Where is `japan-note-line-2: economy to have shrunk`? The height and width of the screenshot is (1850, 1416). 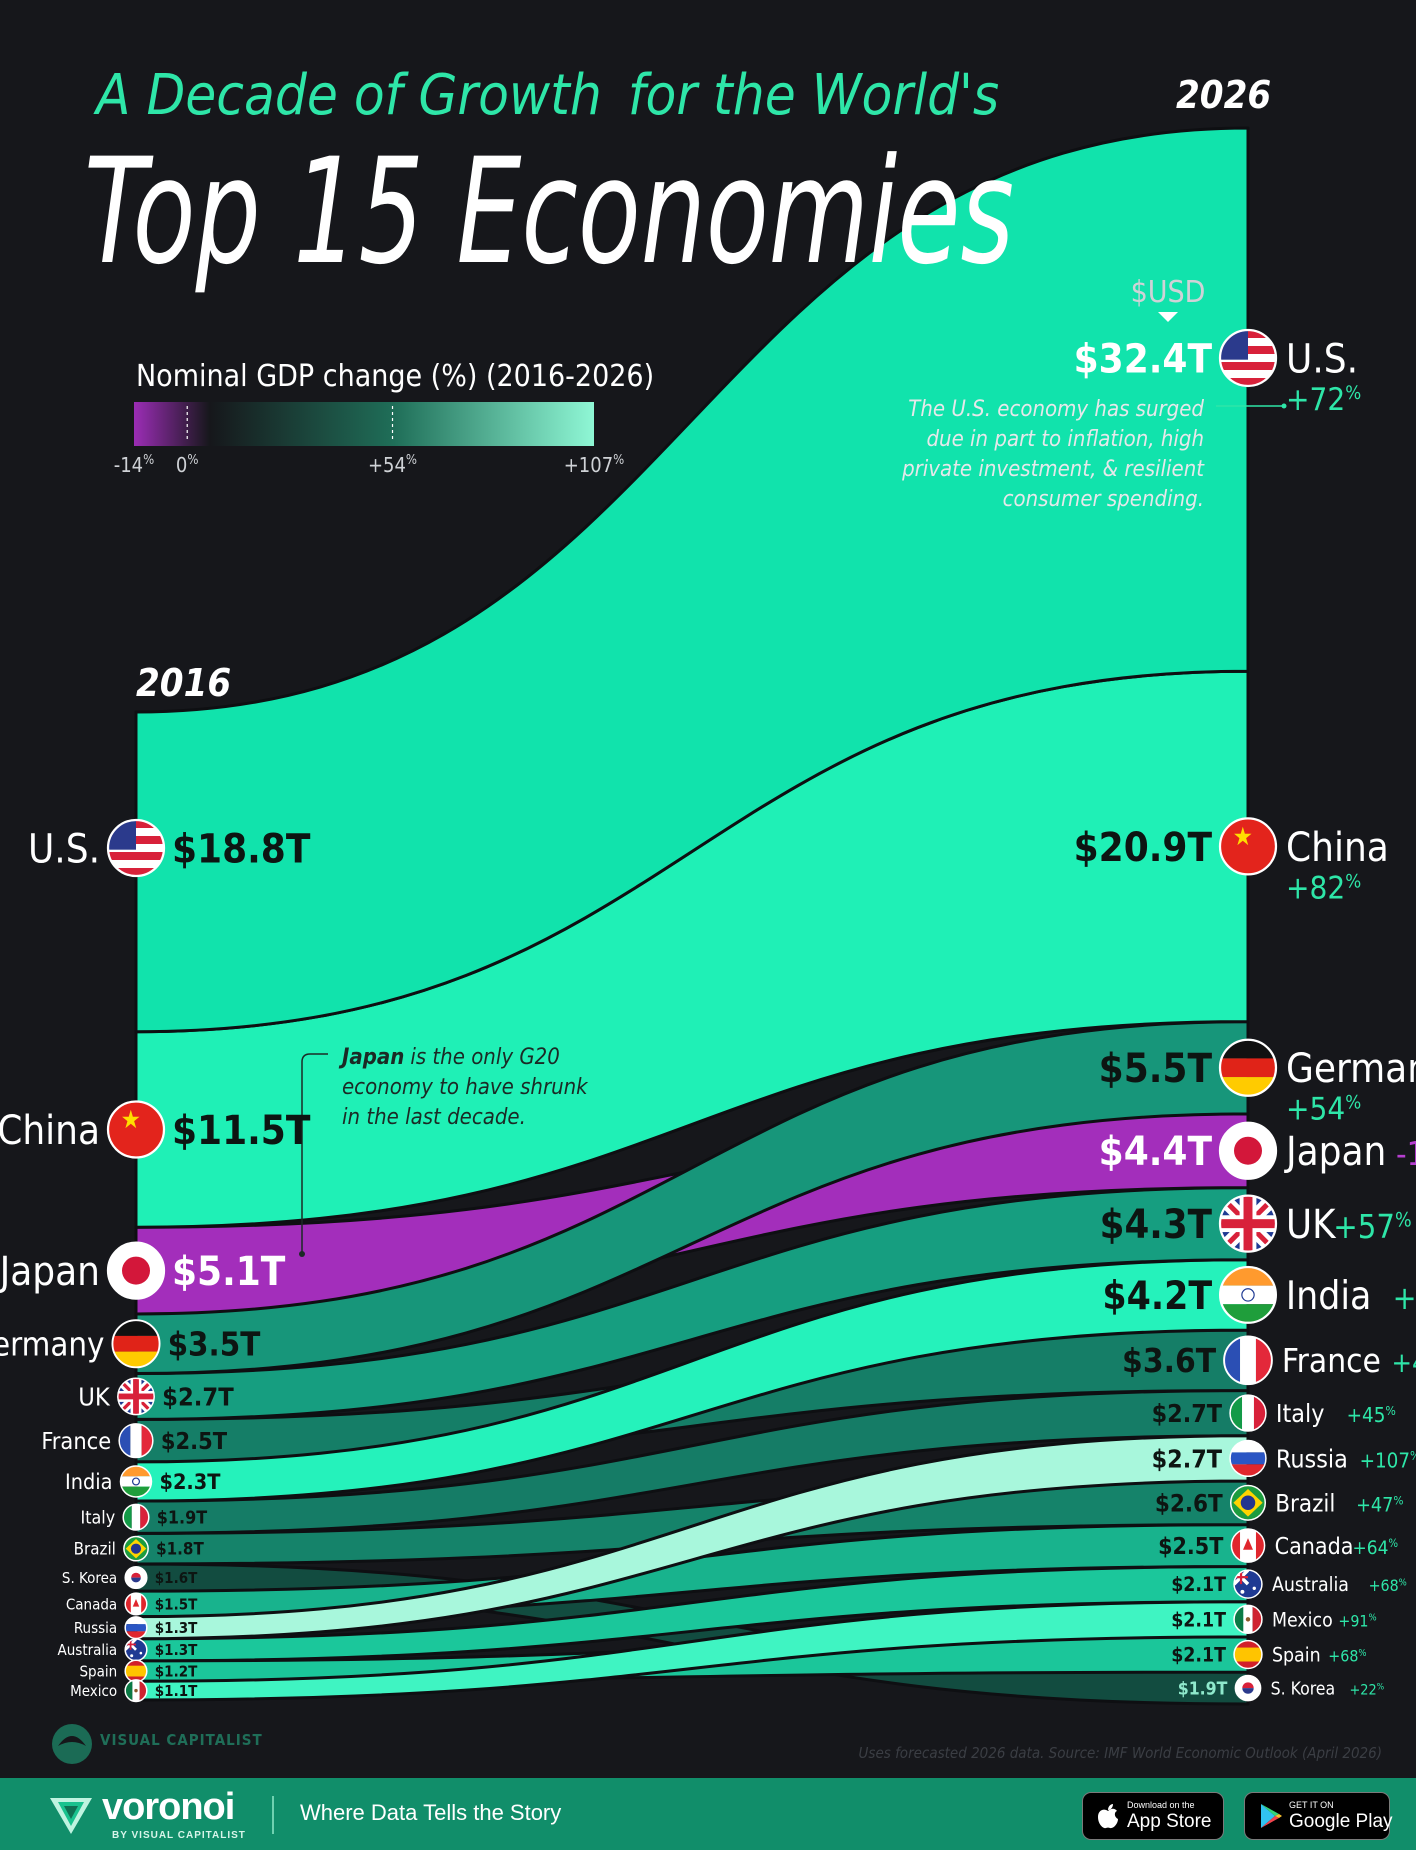
japan-note-line-2: economy to have shrunk is located at coordinates (465, 1087).